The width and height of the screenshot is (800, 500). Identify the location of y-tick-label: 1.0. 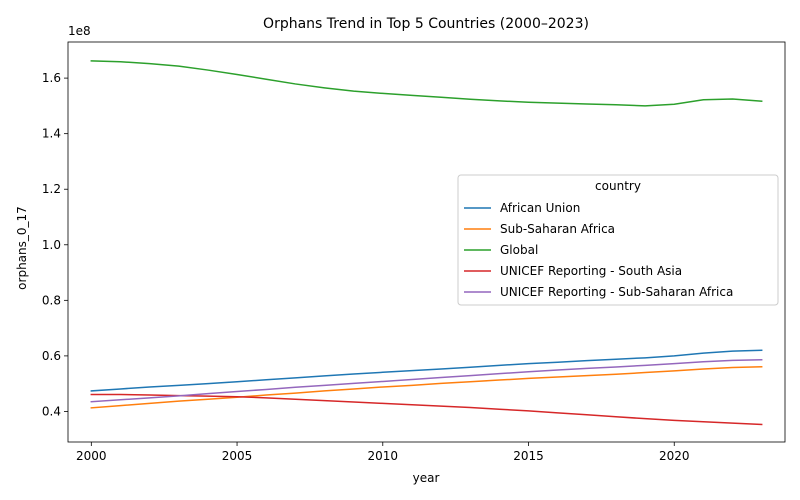
(51, 245).